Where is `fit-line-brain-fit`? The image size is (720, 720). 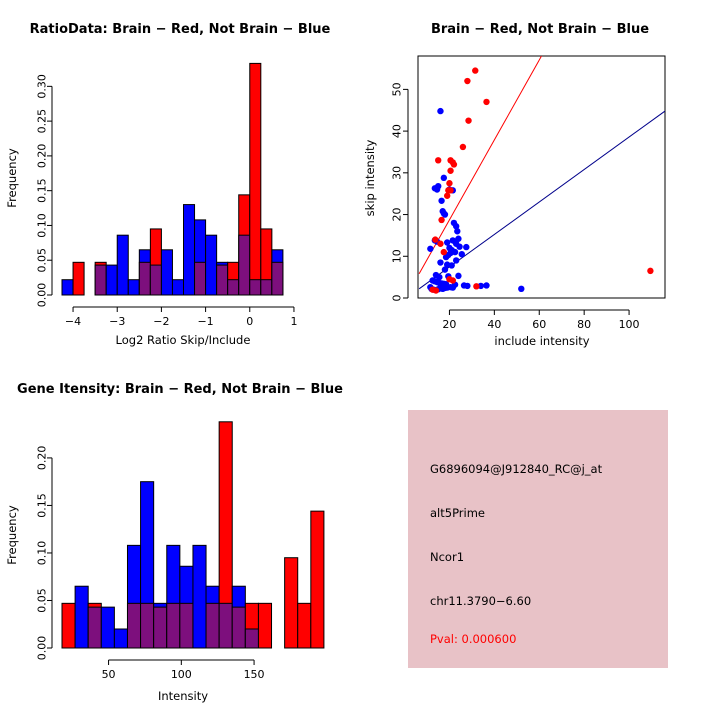
fit-line-brain-fit is located at coordinates (480, 165).